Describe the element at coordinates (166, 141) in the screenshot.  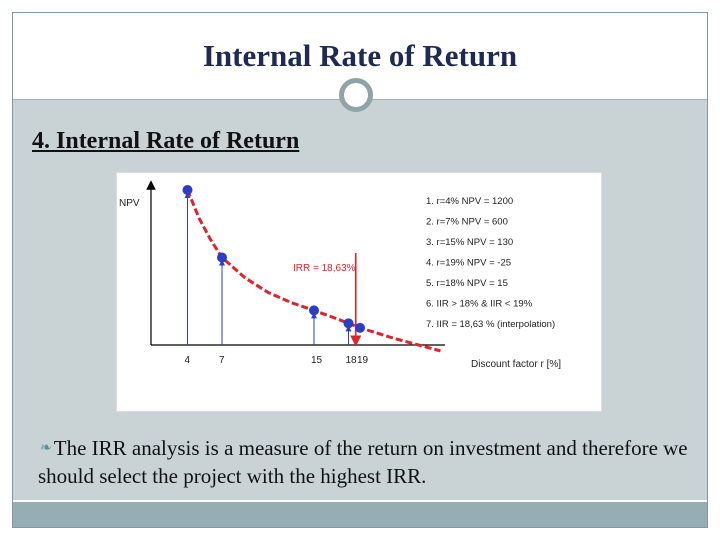
I see `section-heading: 4. Internal Rate of Return` at that location.